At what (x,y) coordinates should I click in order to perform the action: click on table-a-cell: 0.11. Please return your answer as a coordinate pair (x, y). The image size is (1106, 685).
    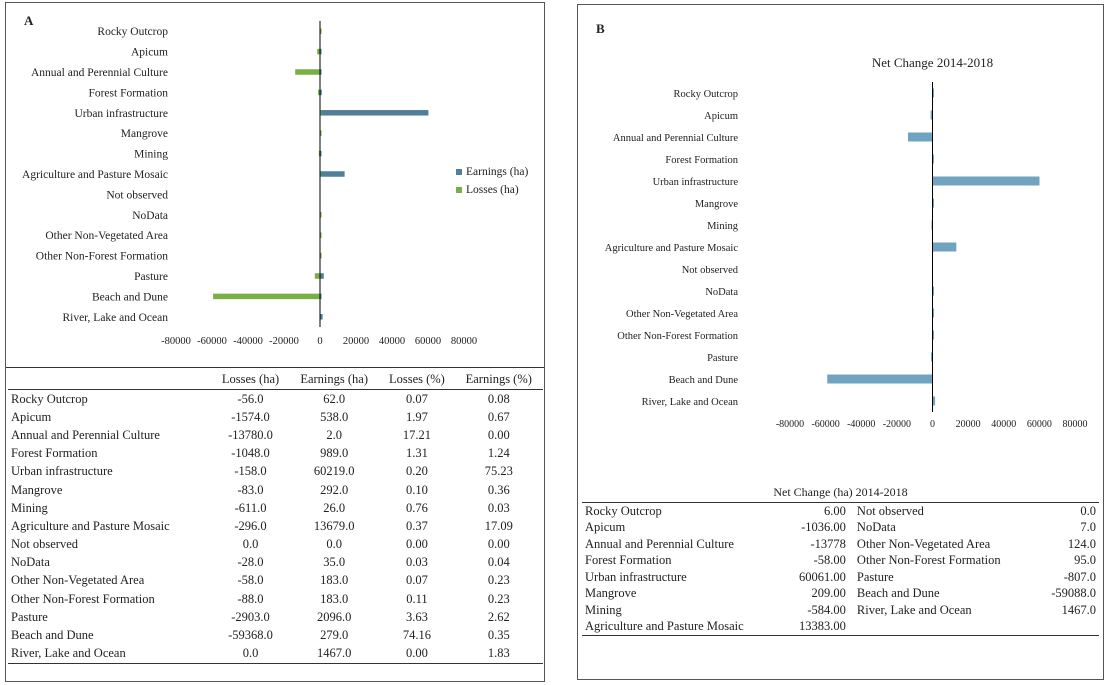
    Looking at the image, I should click on (417, 598).